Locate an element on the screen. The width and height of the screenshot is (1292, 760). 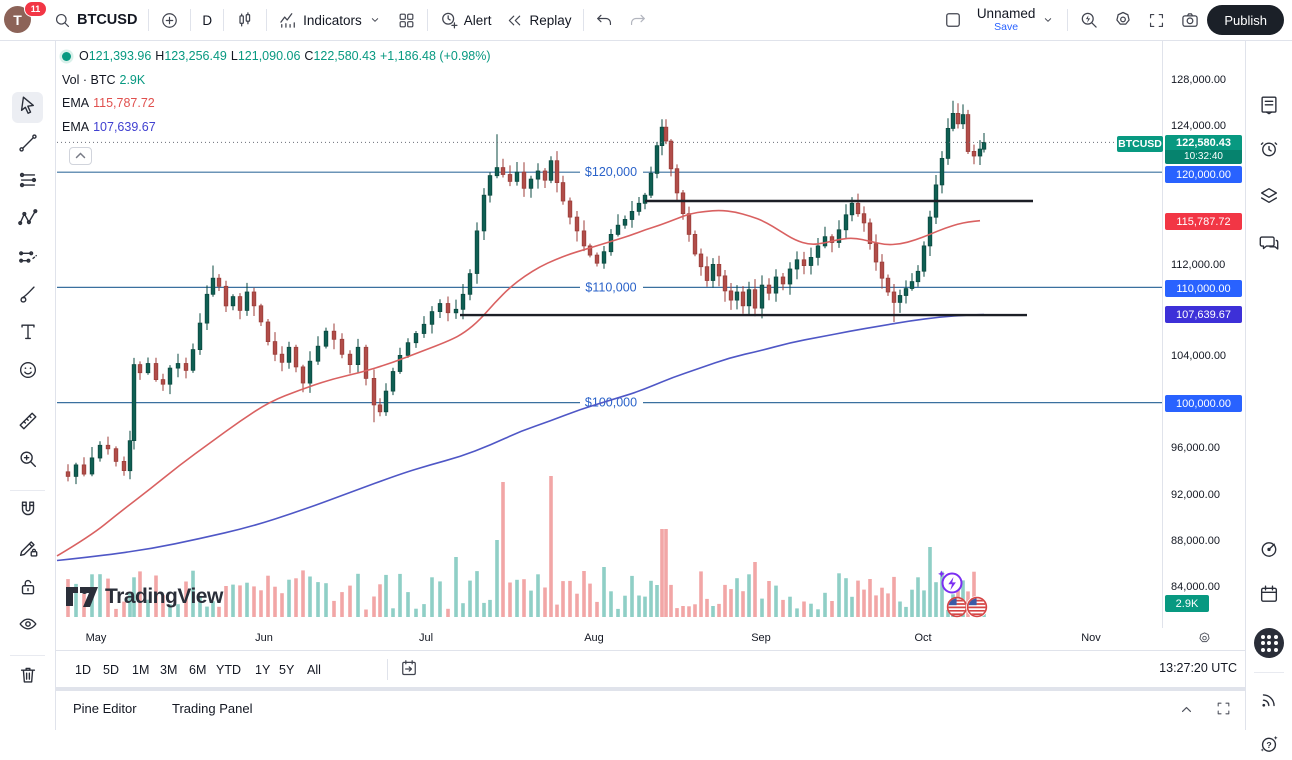
alerts-button is located at coordinates (1269, 151).